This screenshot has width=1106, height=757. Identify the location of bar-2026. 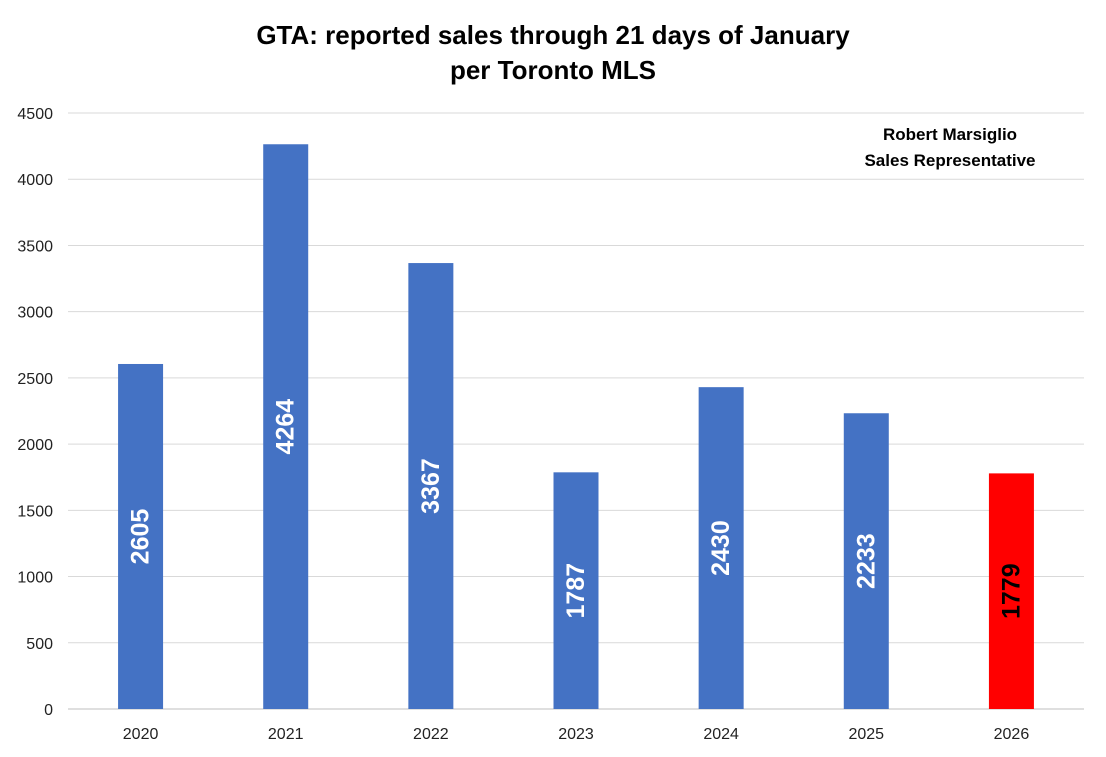
(1011, 591).